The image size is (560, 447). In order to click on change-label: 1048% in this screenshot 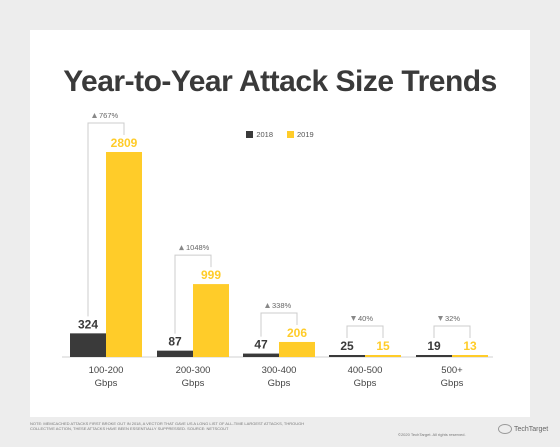, I will do `click(198, 247)`.